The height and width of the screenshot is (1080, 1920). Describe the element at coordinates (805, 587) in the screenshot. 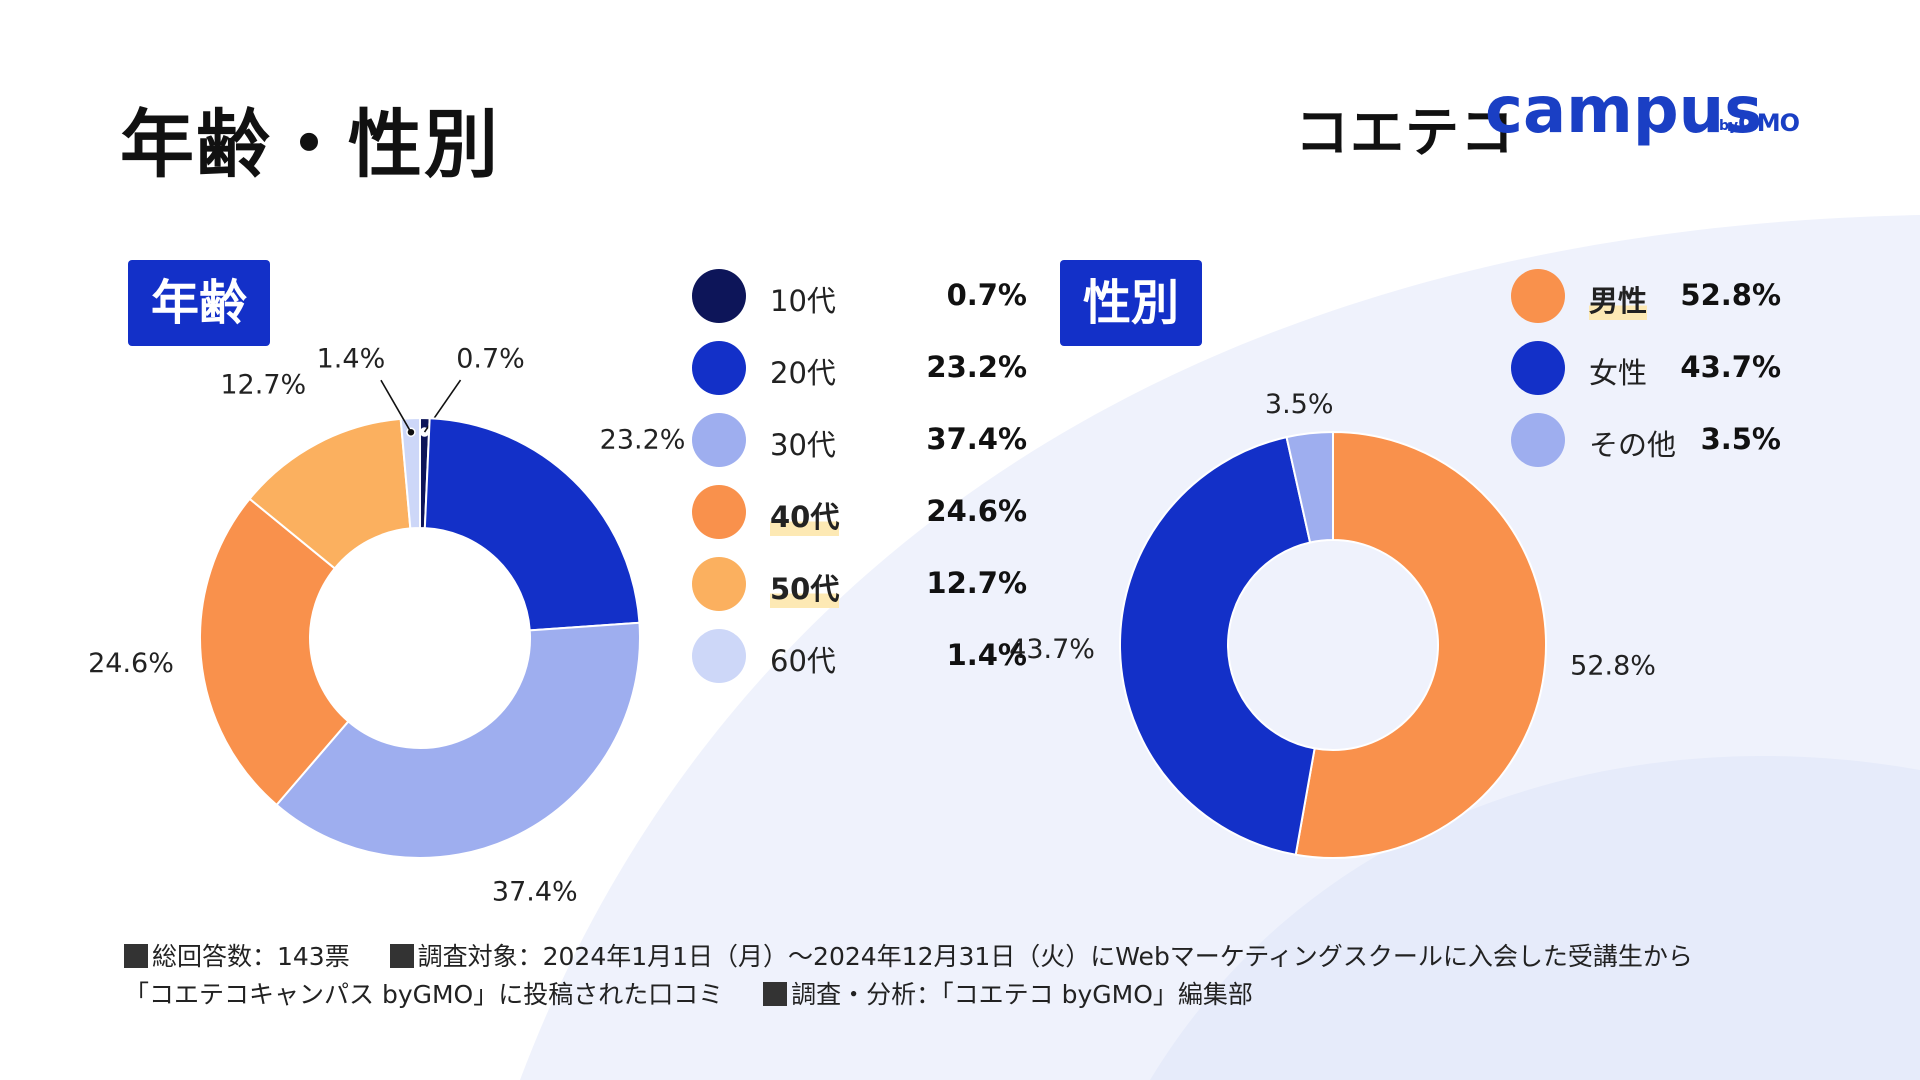

I see `age-legend-label: 50代` at that location.